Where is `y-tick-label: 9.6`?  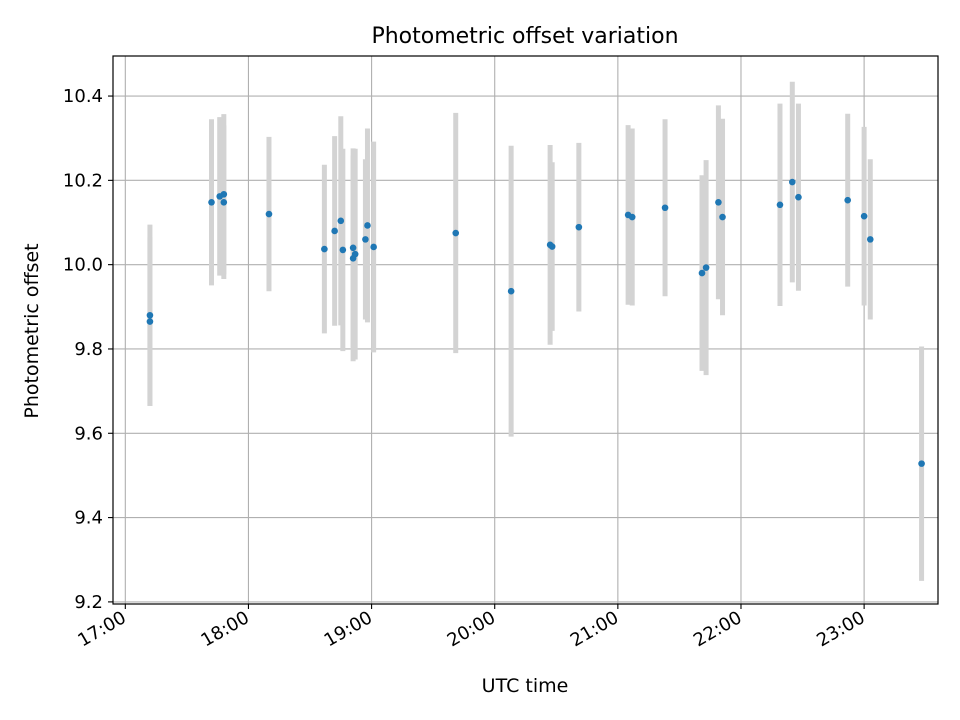
y-tick-label: 9.6 is located at coordinates (88, 433).